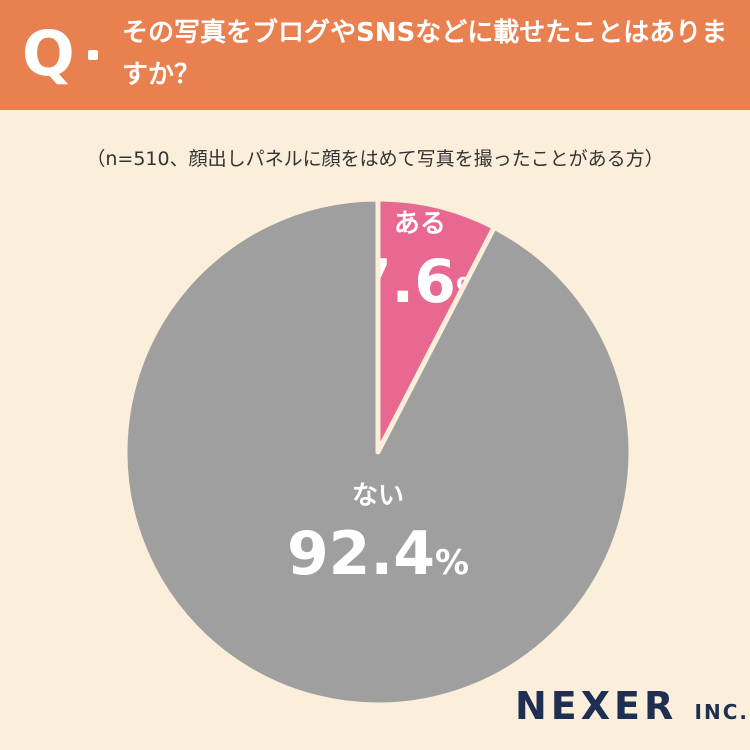  What do you see at coordinates (721, 712) in the screenshot?
I see `logo-suffix: INC.` at bounding box center [721, 712].